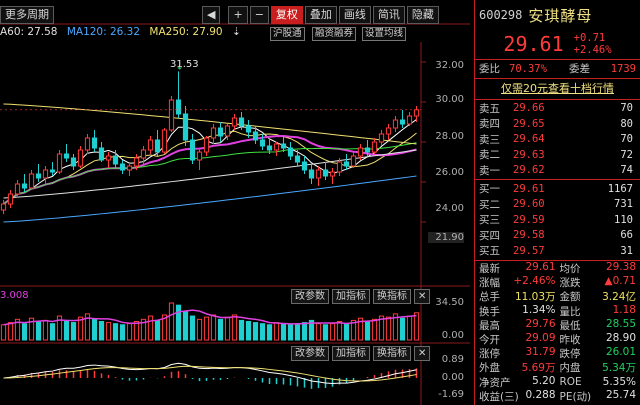  Describe the element at coordinates (557, 140) in the screenshot. I see `ask-row: 卖三 29.64 70` at that location.